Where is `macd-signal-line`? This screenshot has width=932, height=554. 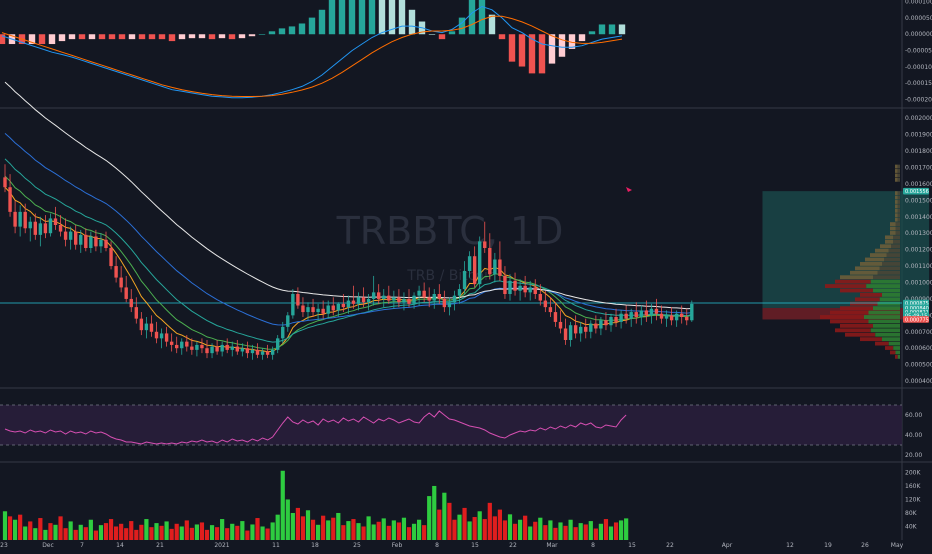 macd-signal-line is located at coordinates (312, 56).